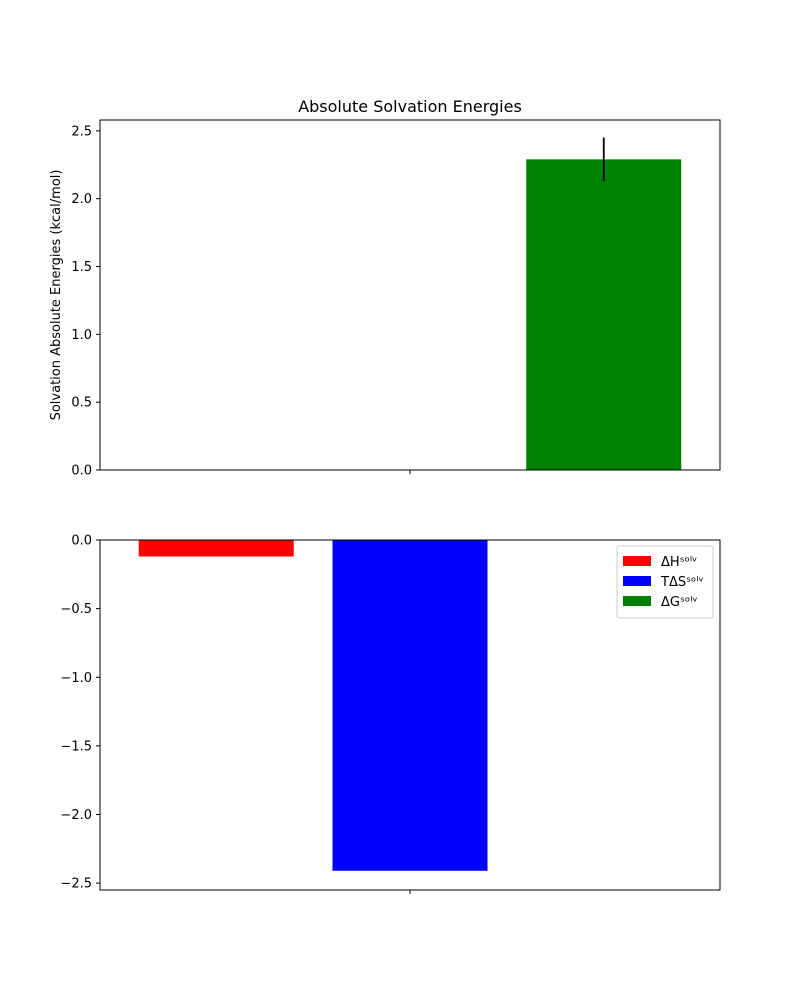  Describe the element at coordinates (313, 705) in the screenshot. I see `bottom-bars-group` at that location.